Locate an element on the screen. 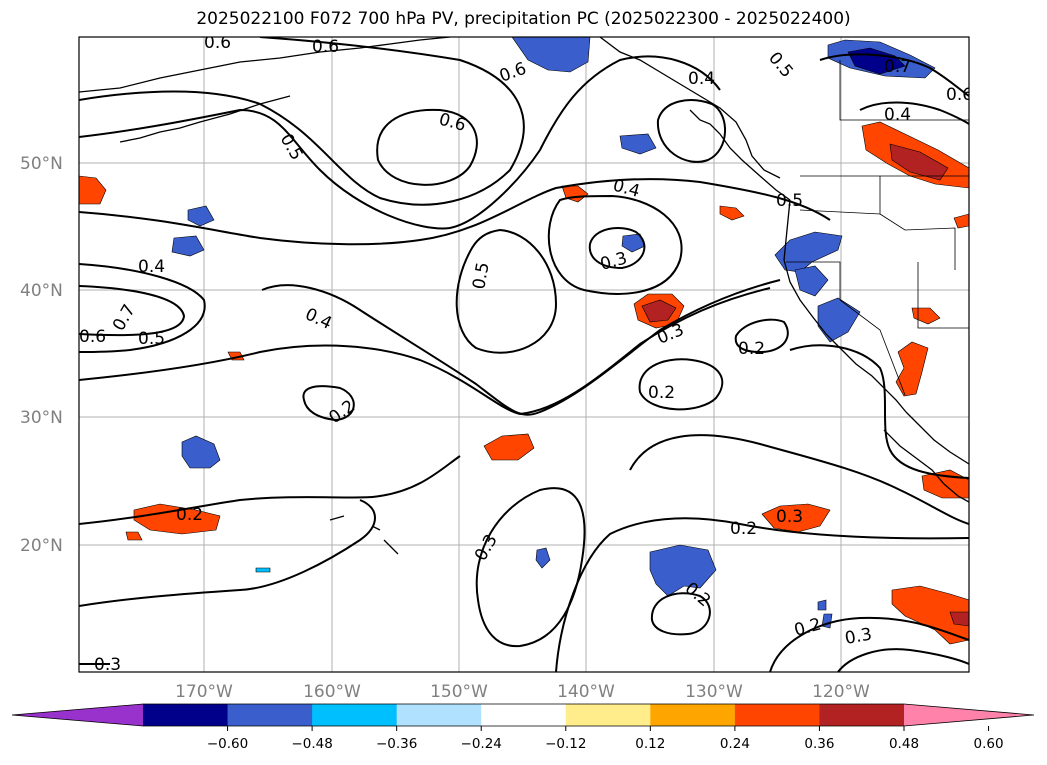 The width and height of the screenshot is (1047, 765). coastline-alaska-islands is located at coordinates (205, 119).